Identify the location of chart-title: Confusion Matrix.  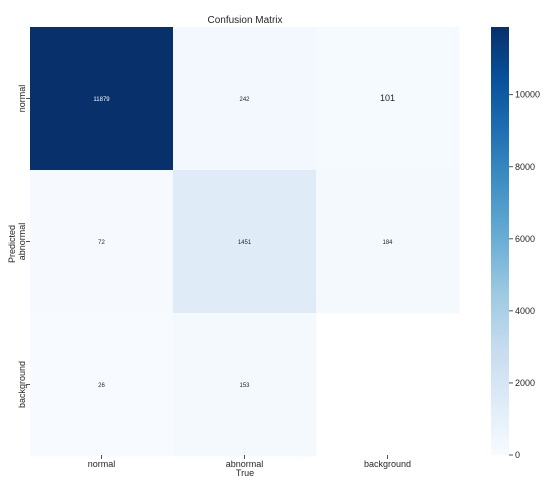
(244, 20).